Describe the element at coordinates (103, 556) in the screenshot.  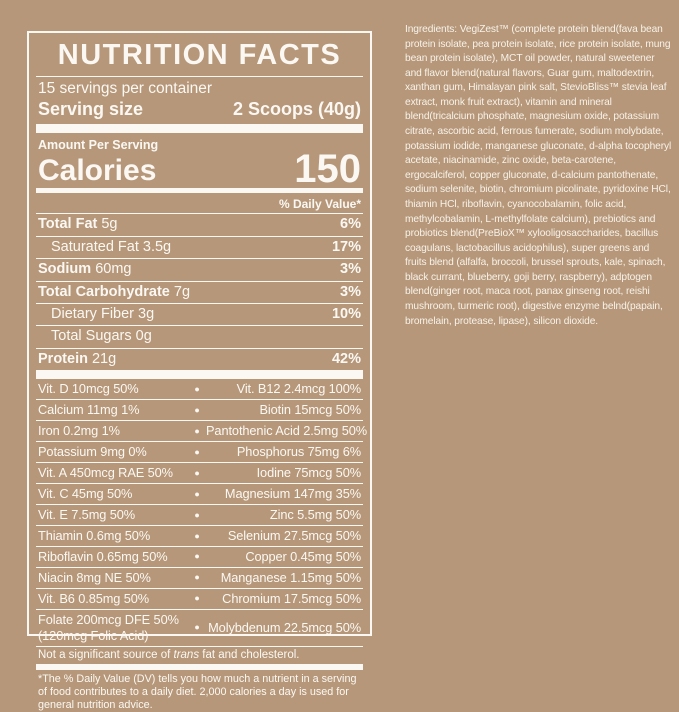
I see `micro-nutrient-left: Riboflavin 0.65mg 50%` at that location.